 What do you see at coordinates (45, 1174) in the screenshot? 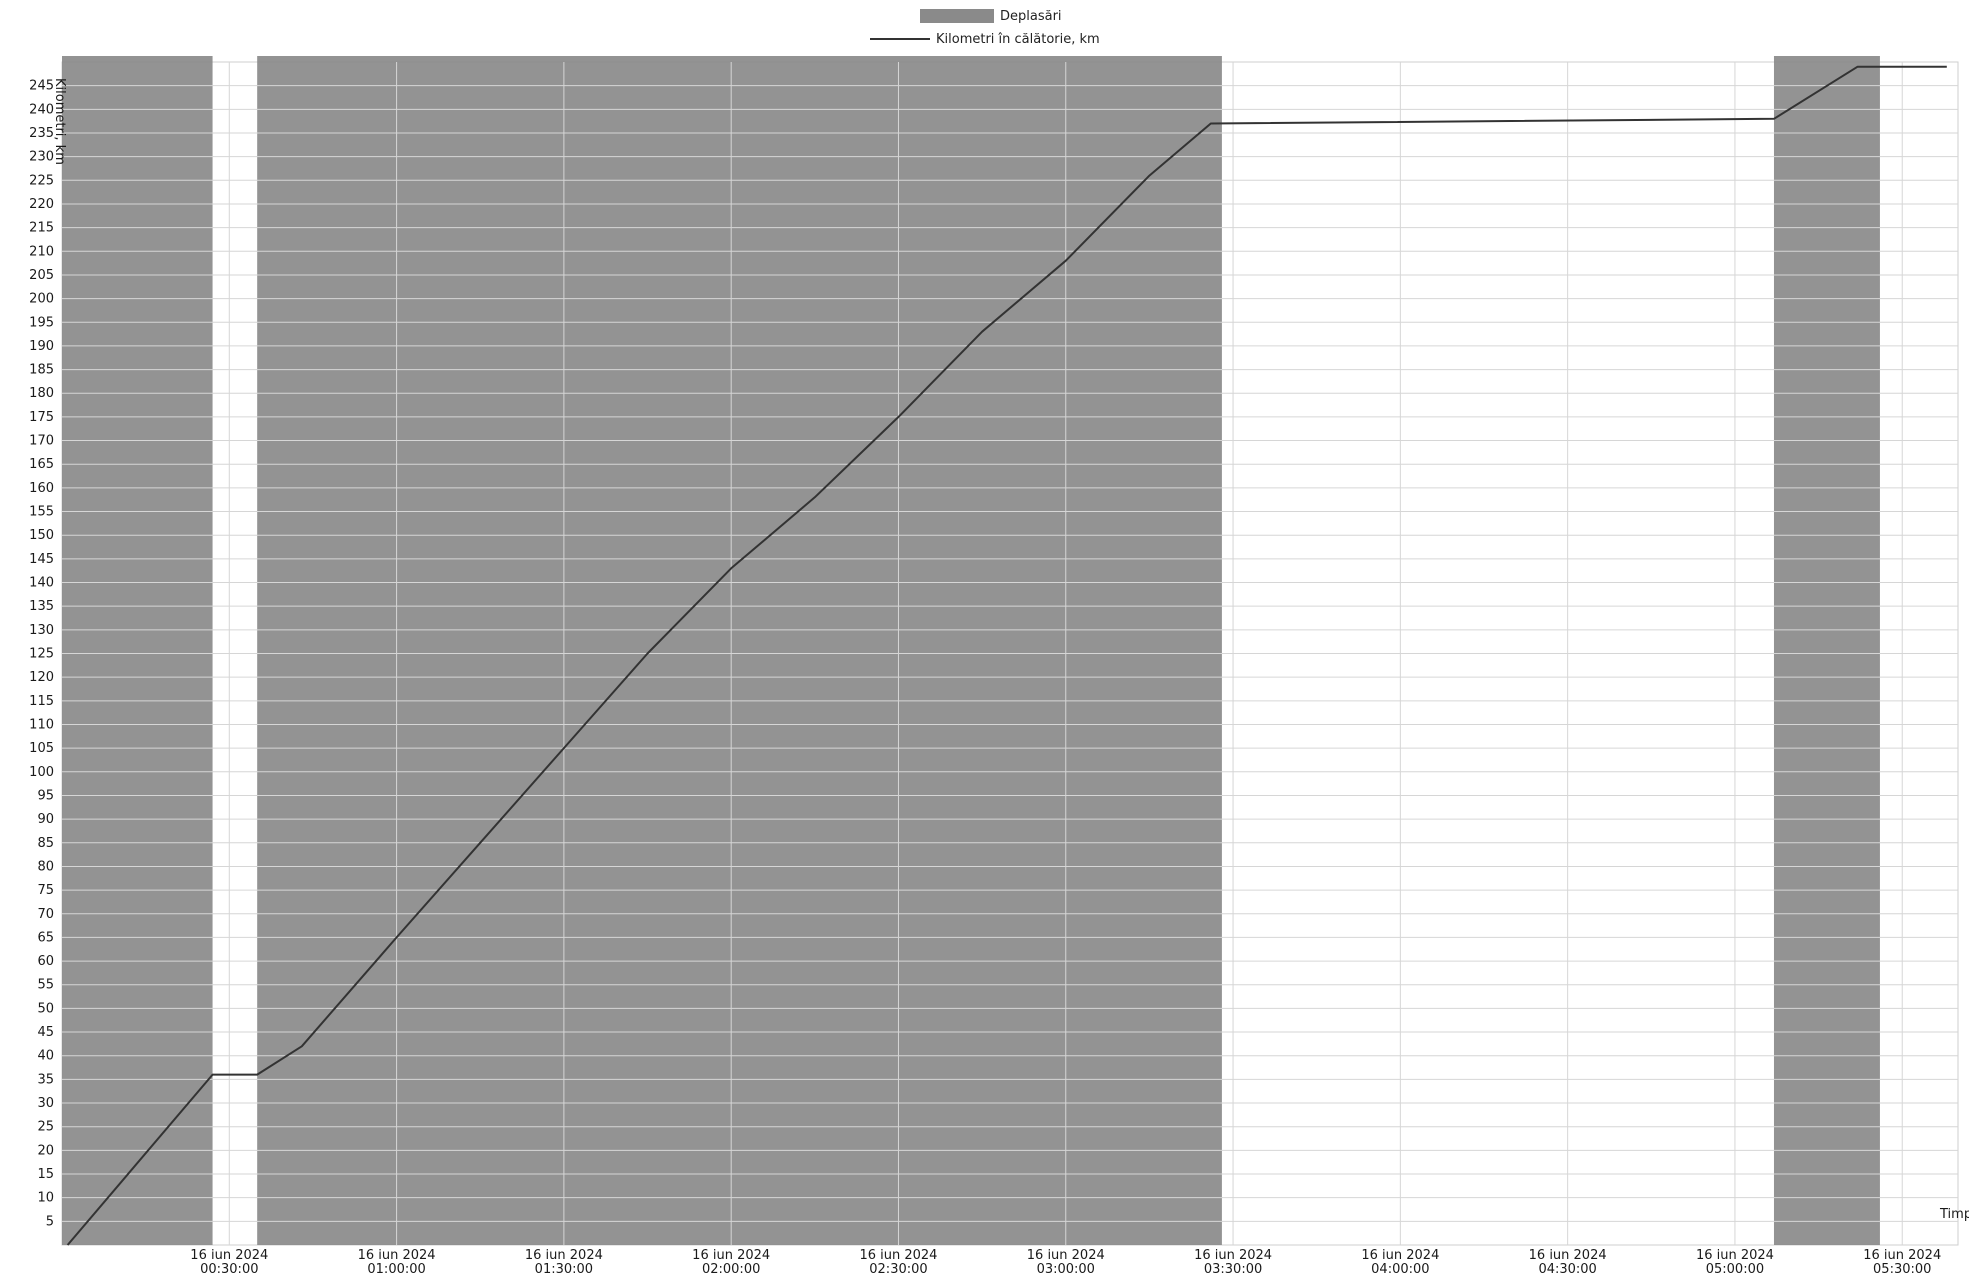
I see `y-tick-label: 15` at bounding box center [45, 1174].